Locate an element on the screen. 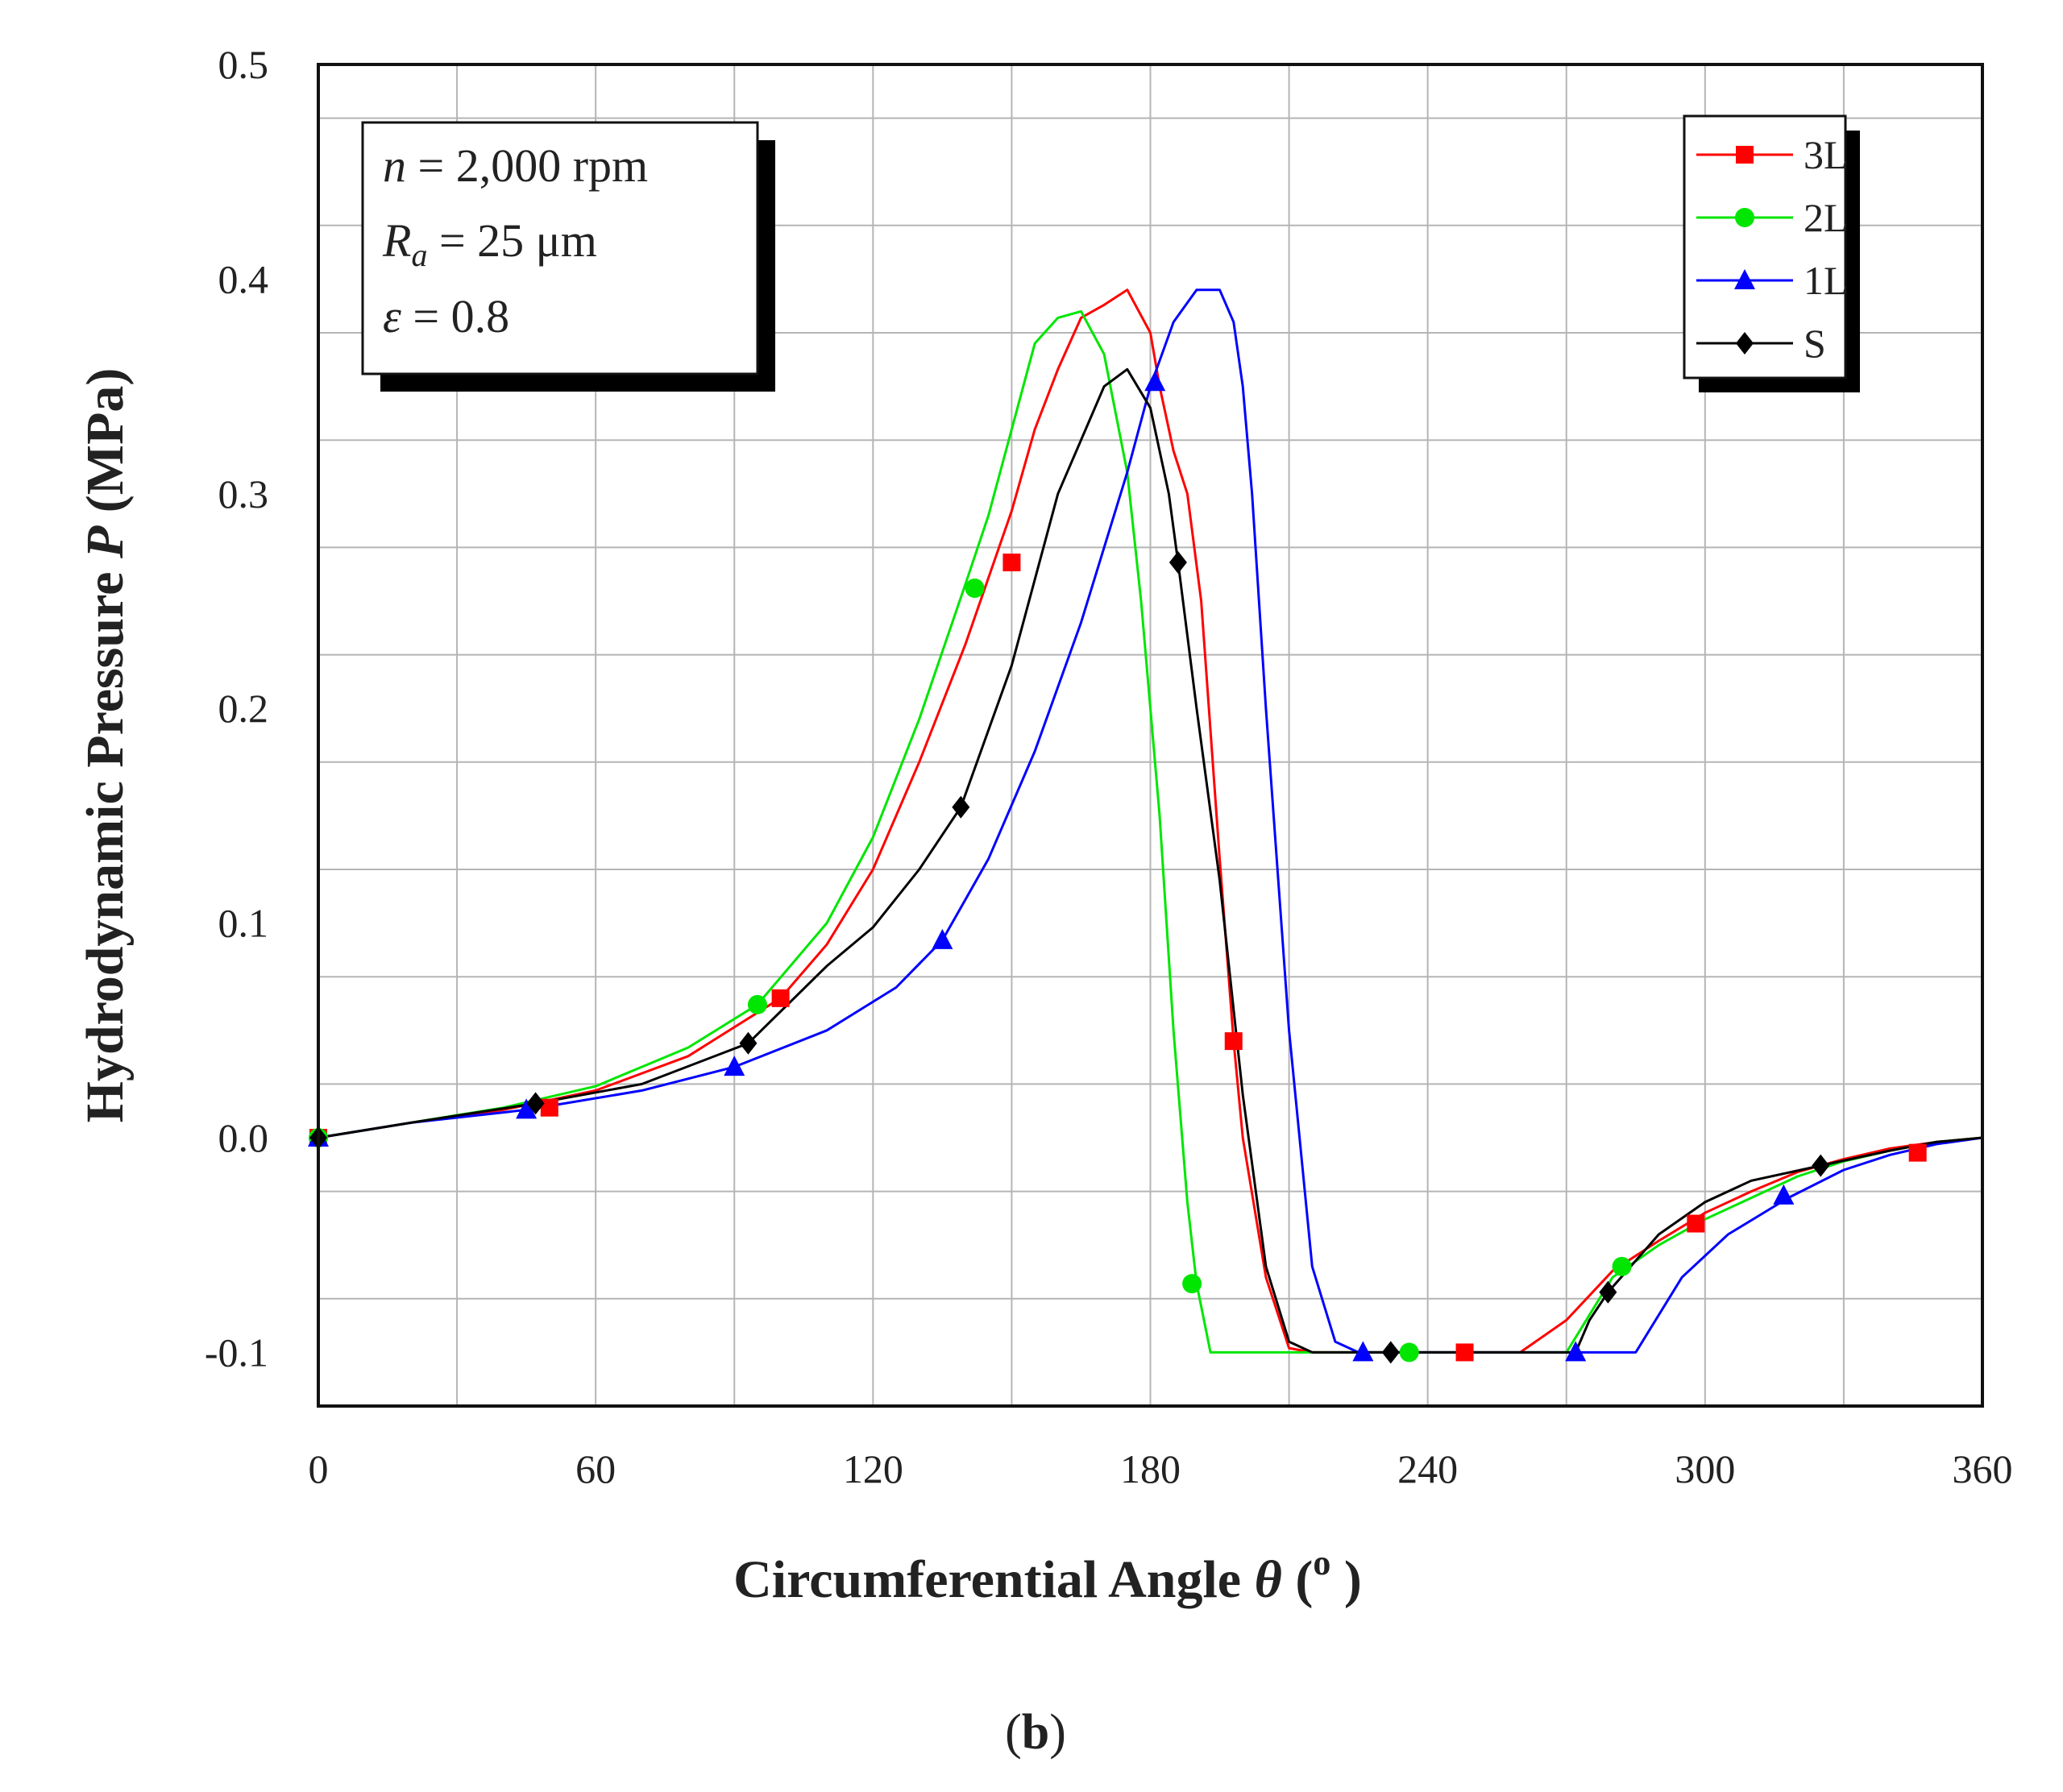  x-tick-label: 120 is located at coordinates (873, 1468).